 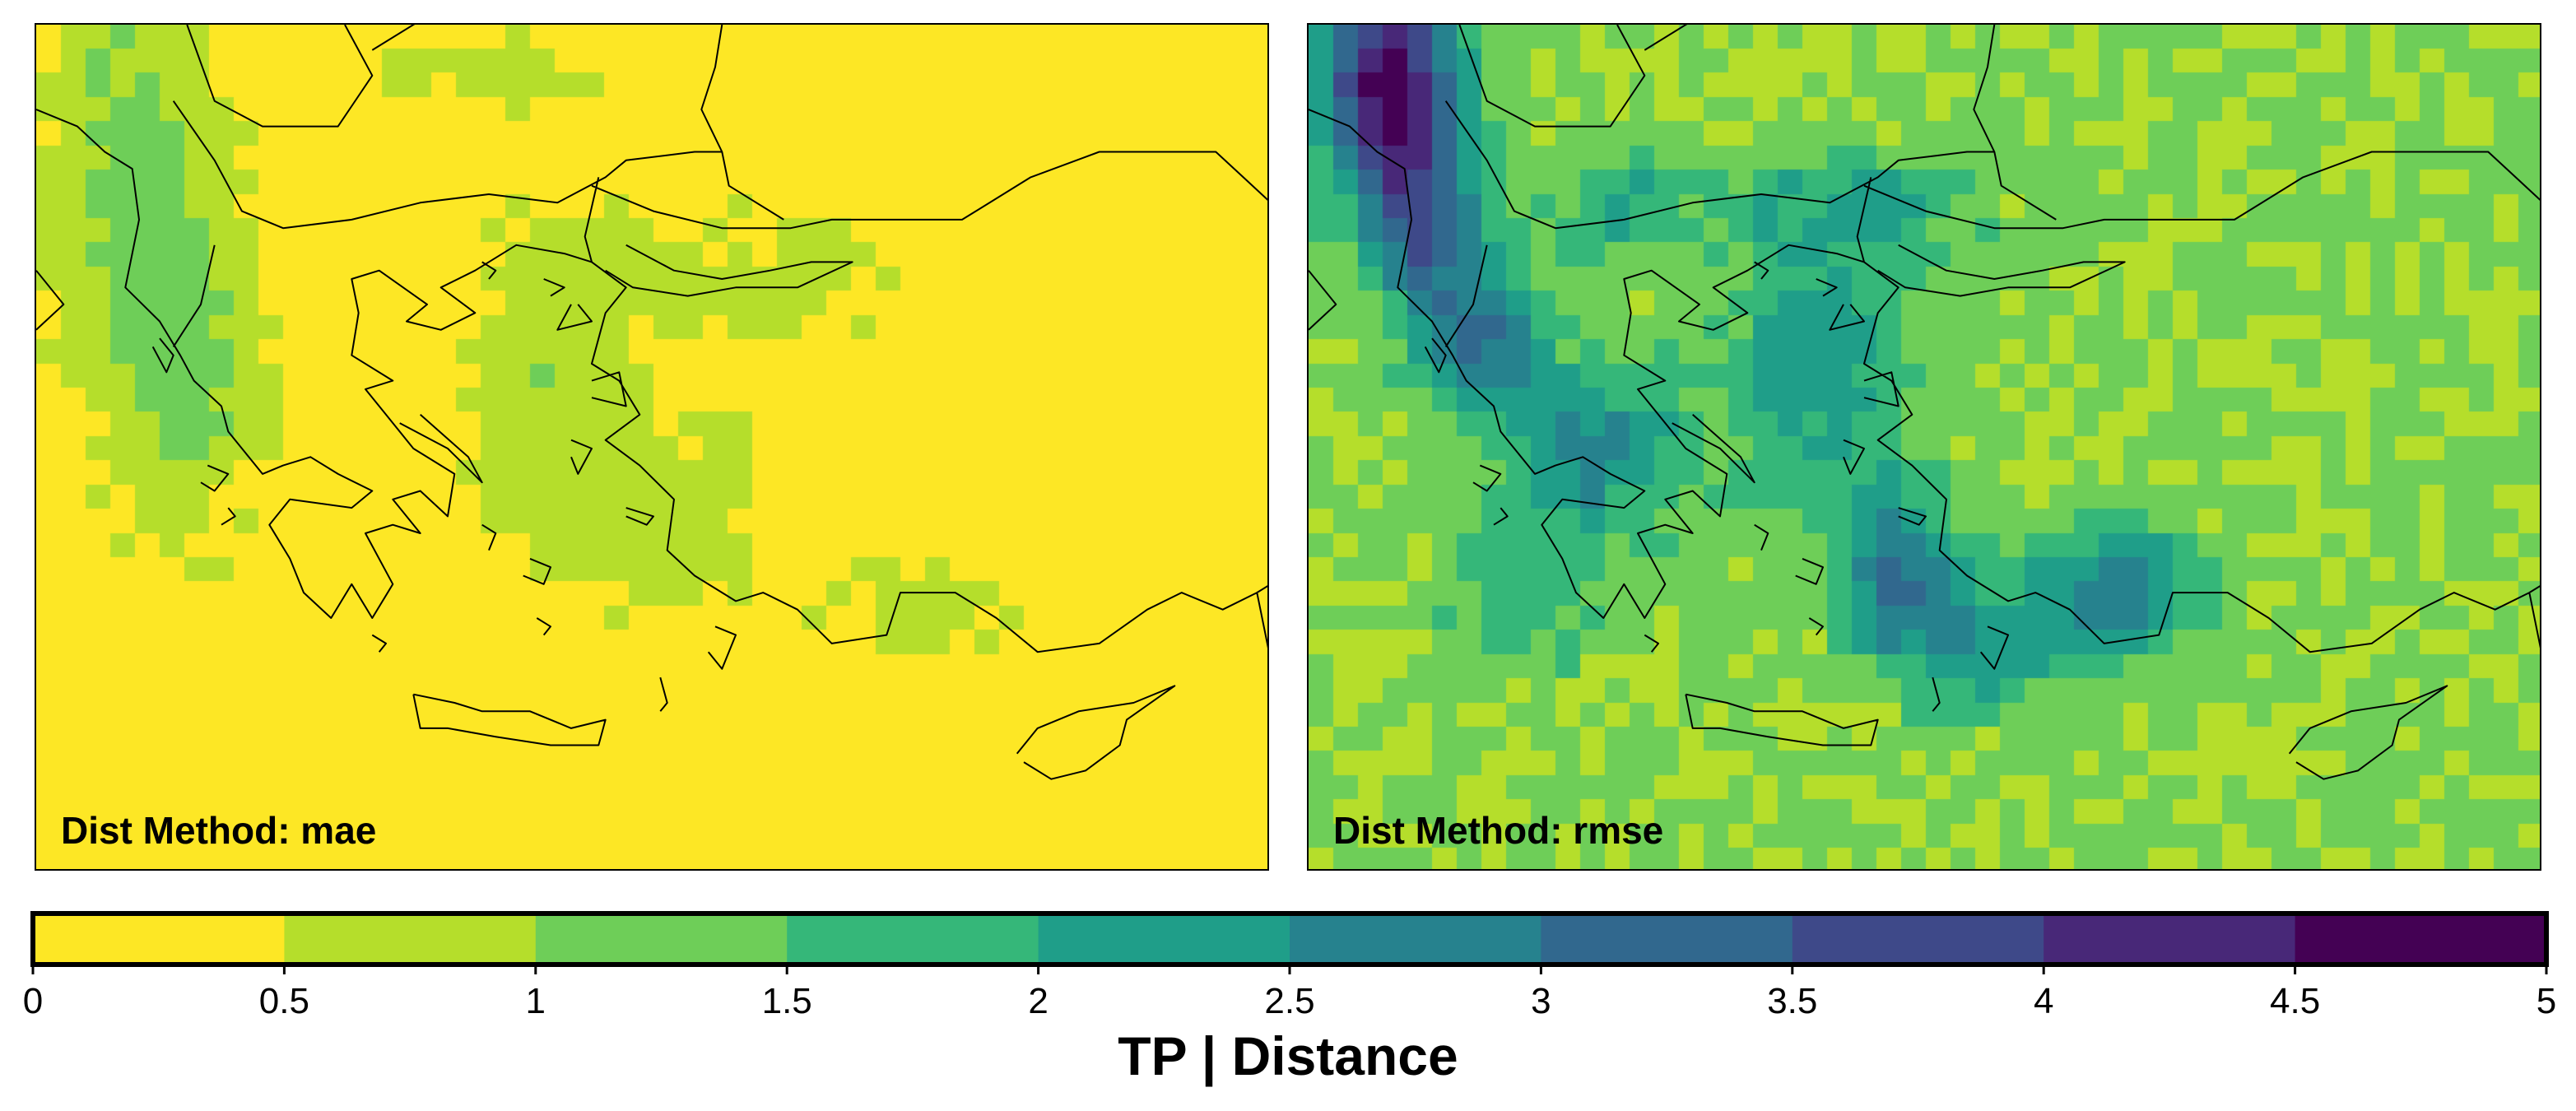 What do you see at coordinates (1498, 831) in the screenshot?
I see `panel-label-rmse: Dist Method: rmse` at bounding box center [1498, 831].